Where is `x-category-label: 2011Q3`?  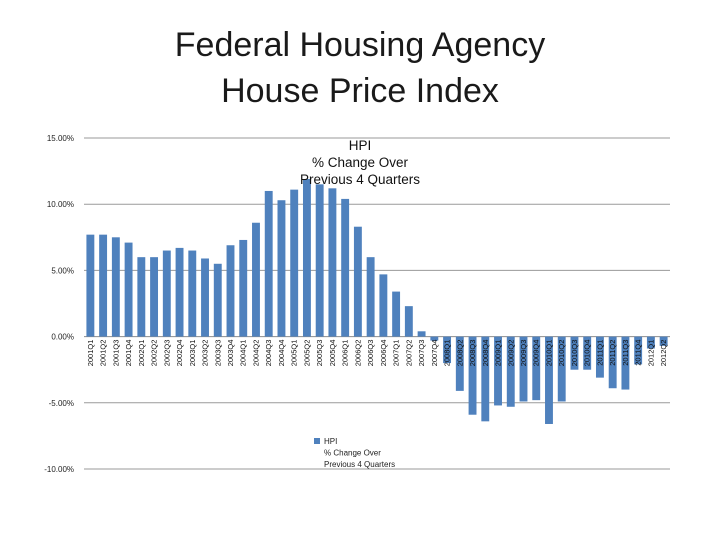
x-category-label: 2011Q3 is located at coordinates (625, 353).